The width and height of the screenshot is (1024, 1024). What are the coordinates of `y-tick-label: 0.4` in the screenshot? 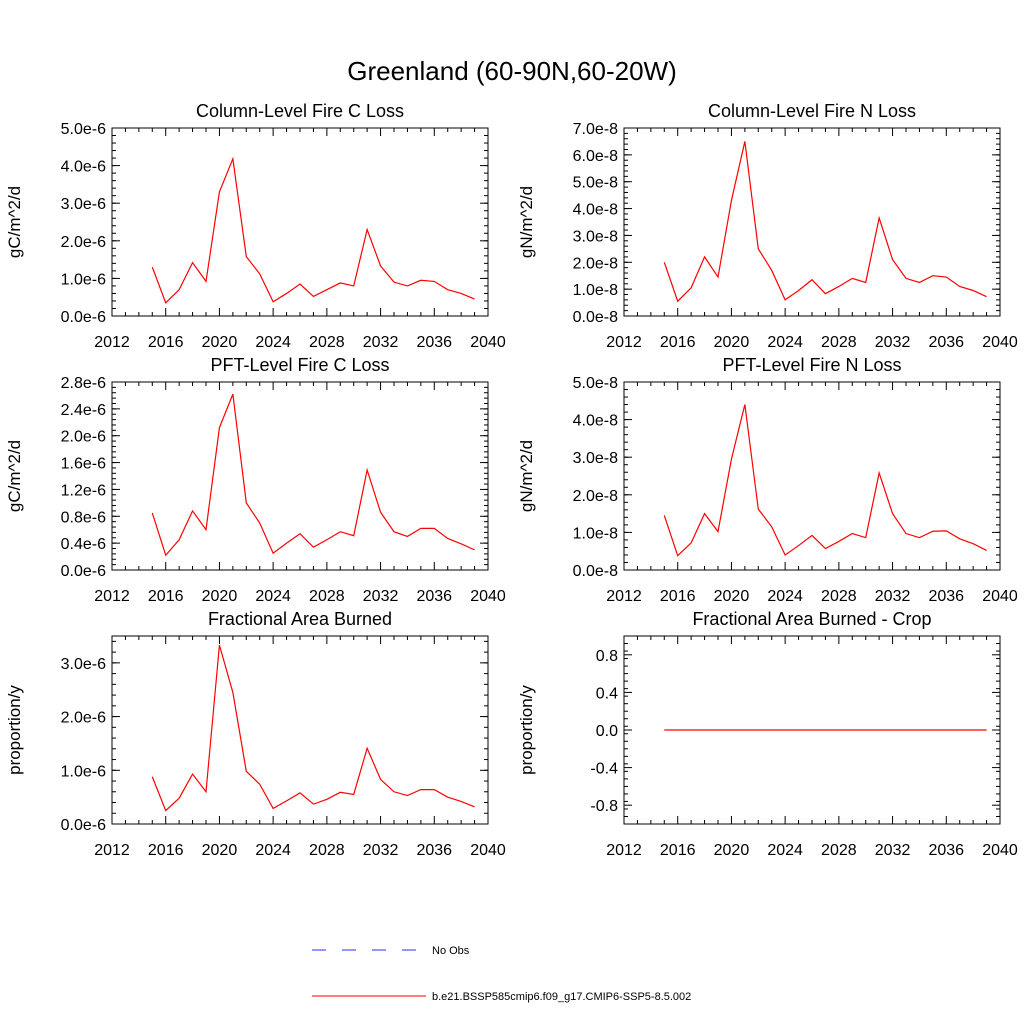 It's located at (607, 693).